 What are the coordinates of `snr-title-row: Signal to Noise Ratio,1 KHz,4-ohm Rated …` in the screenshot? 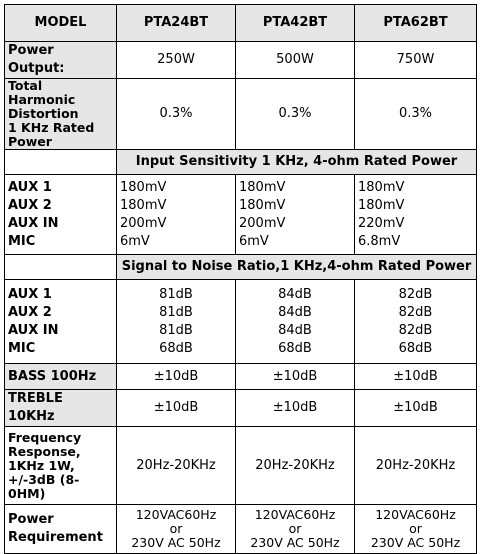 It's located at (240, 267).